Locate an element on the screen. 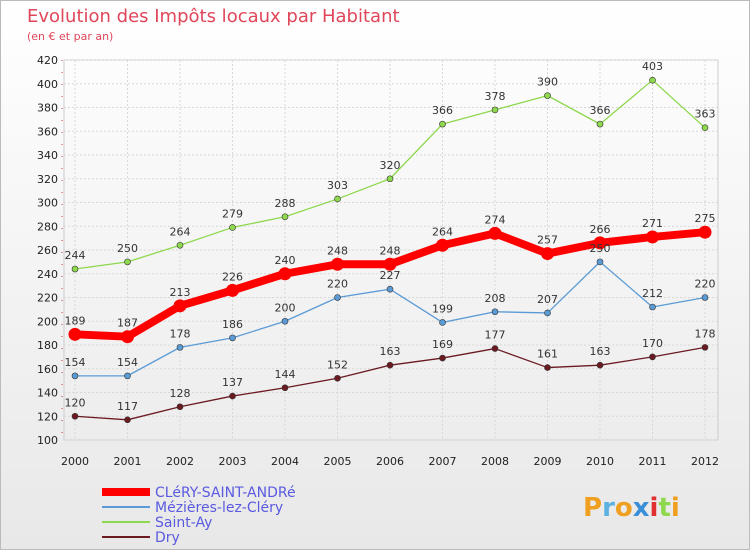 The image size is (750, 550). legend-label: Dry is located at coordinates (167, 538).